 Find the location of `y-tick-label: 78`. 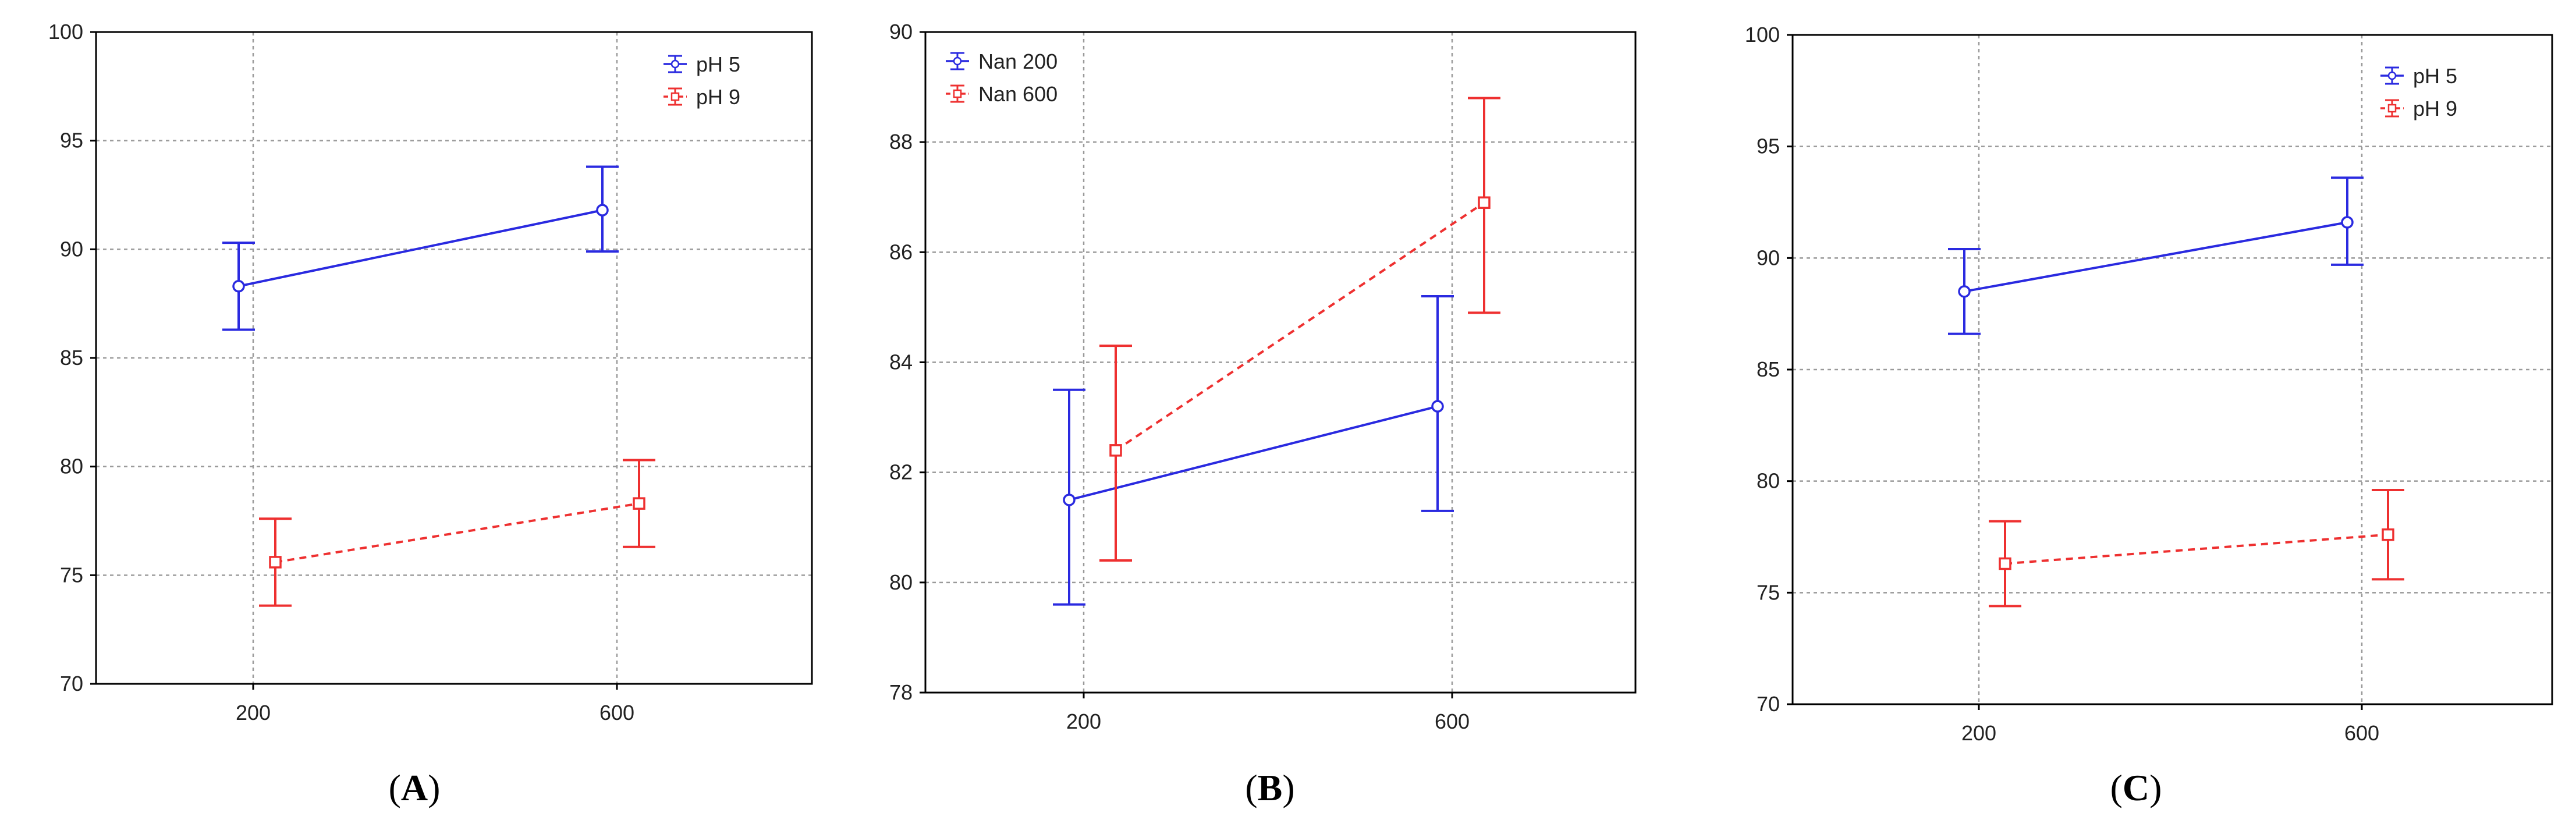

y-tick-label: 78 is located at coordinates (901, 692).